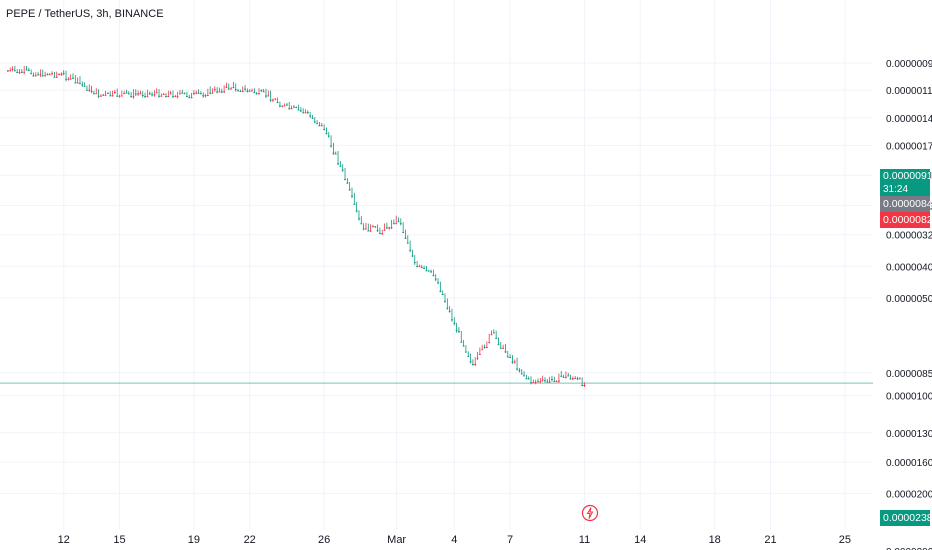 This screenshot has width=932, height=550. Describe the element at coordinates (907, 176) in the screenshot. I see `current-price-label: 0.00000915` at that location.